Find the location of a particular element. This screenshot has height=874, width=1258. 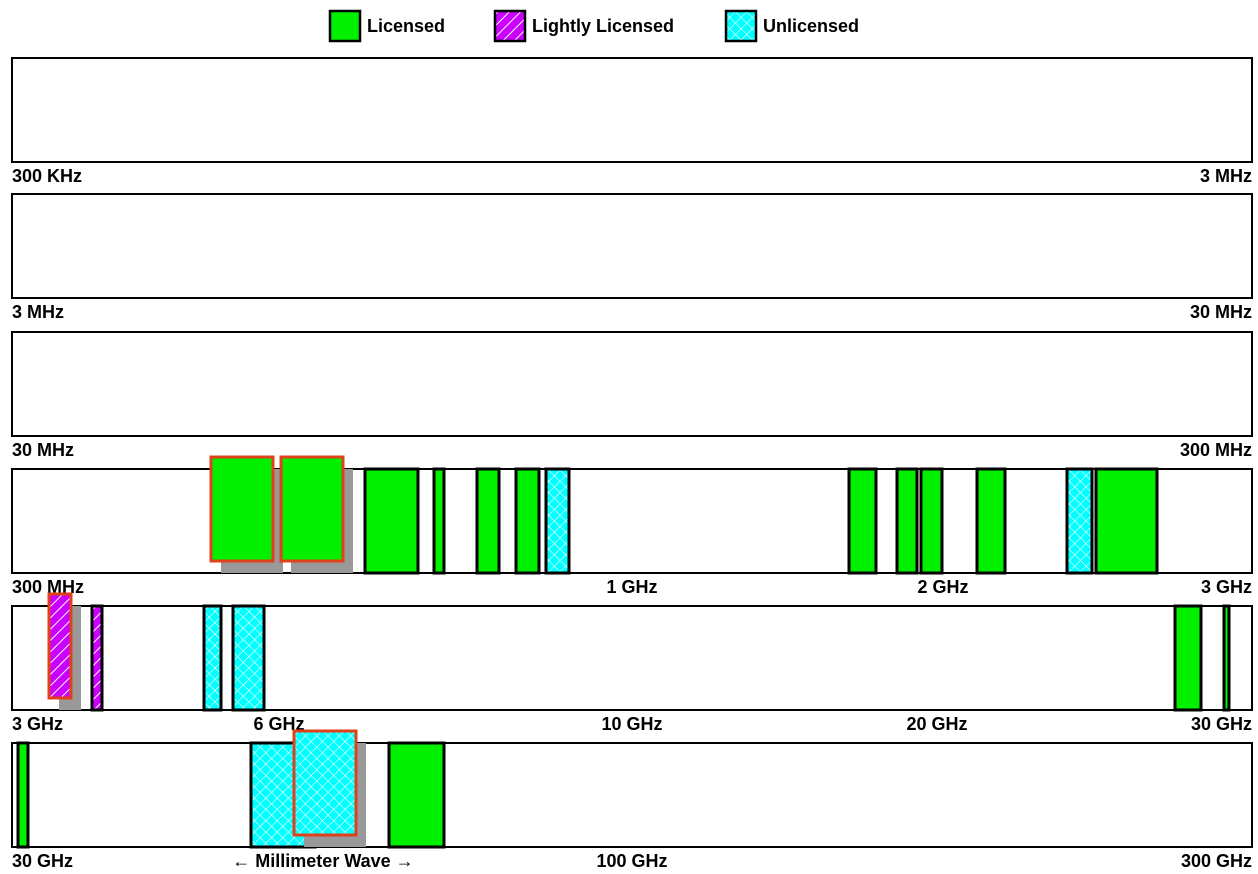

legend-label: Lightly Licensed is located at coordinates (603, 26).